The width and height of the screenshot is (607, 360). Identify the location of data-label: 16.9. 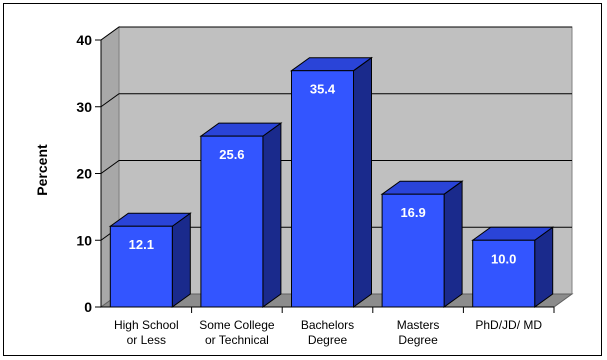
(412, 212).